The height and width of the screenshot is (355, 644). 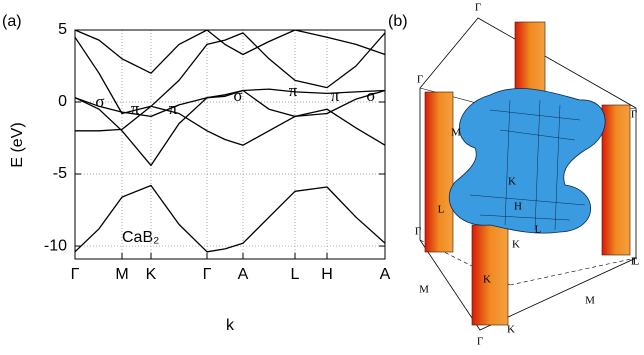 I want to click on zone-edge, so click(x=573, y=271).